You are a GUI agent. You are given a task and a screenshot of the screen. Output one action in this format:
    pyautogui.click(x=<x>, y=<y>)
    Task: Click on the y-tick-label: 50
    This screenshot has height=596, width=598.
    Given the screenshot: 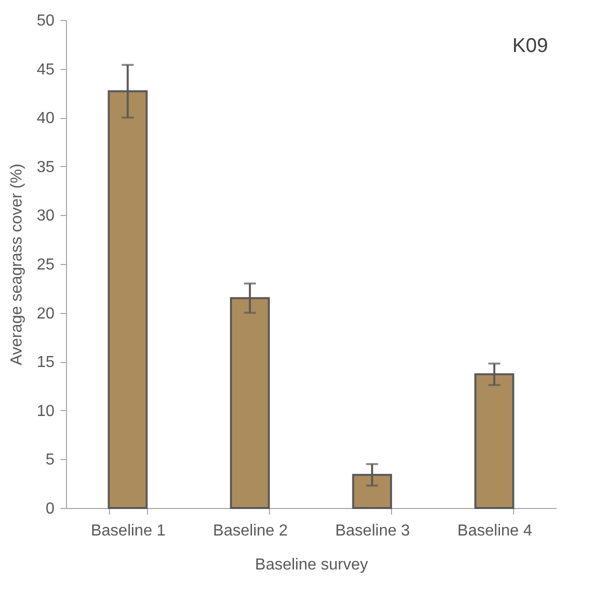 What is the action you would take?
    pyautogui.click(x=45, y=21)
    